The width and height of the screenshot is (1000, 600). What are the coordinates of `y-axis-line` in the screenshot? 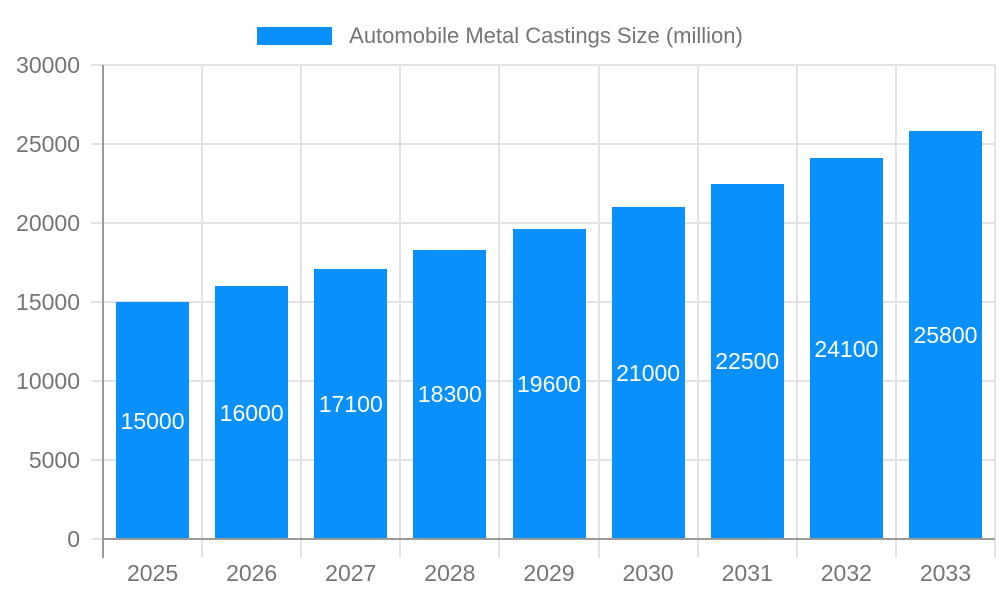 It's located at (103, 311).